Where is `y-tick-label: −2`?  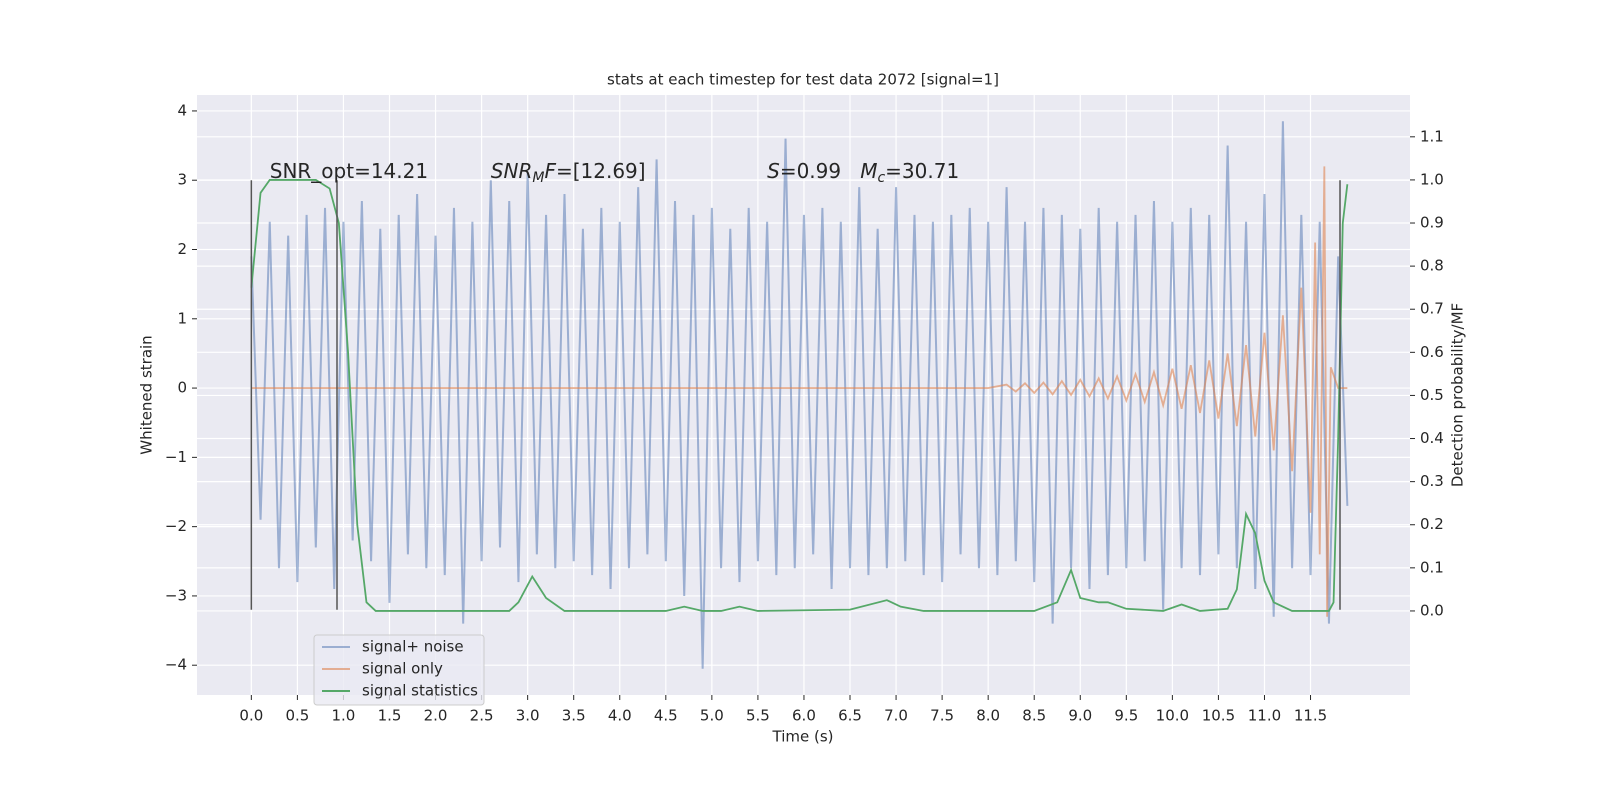 y-tick-label: −2 is located at coordinates (176, 526).